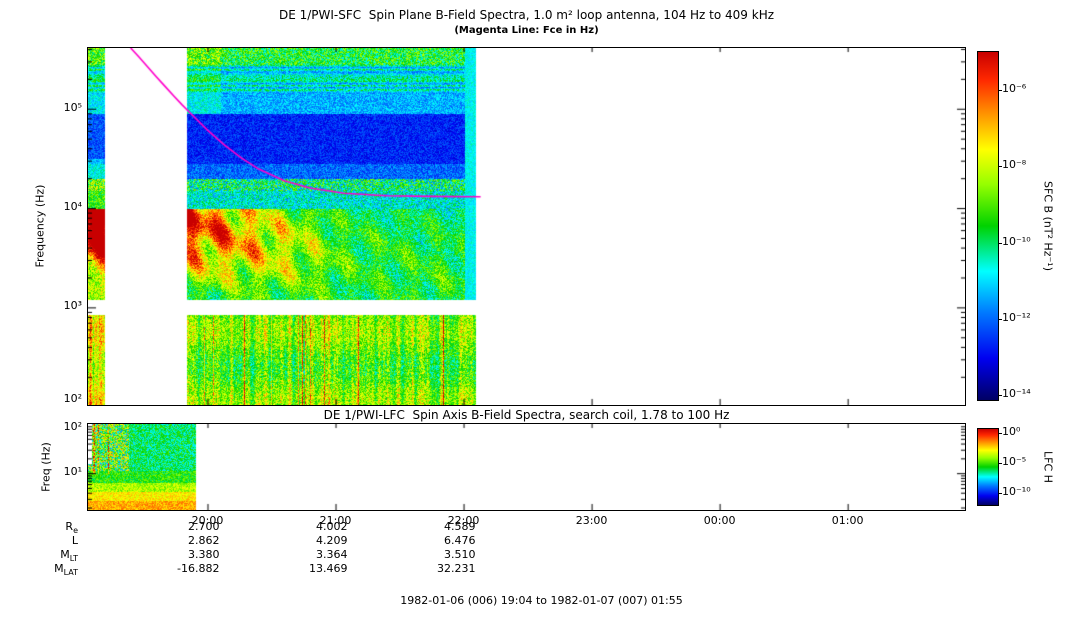 The width and height of the screenshot is (1083, 620). What do you see at coordinates (526, 467) in the screenshot?
I see `lfc-spectrogram-canvas` at bounding box center [526, 467].